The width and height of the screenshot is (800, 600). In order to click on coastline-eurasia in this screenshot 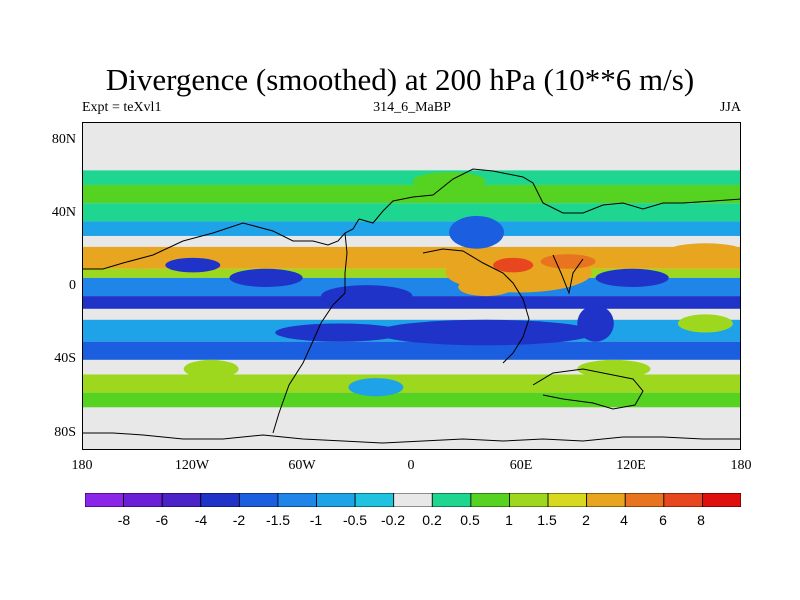, I will do `click(549, 196)`.